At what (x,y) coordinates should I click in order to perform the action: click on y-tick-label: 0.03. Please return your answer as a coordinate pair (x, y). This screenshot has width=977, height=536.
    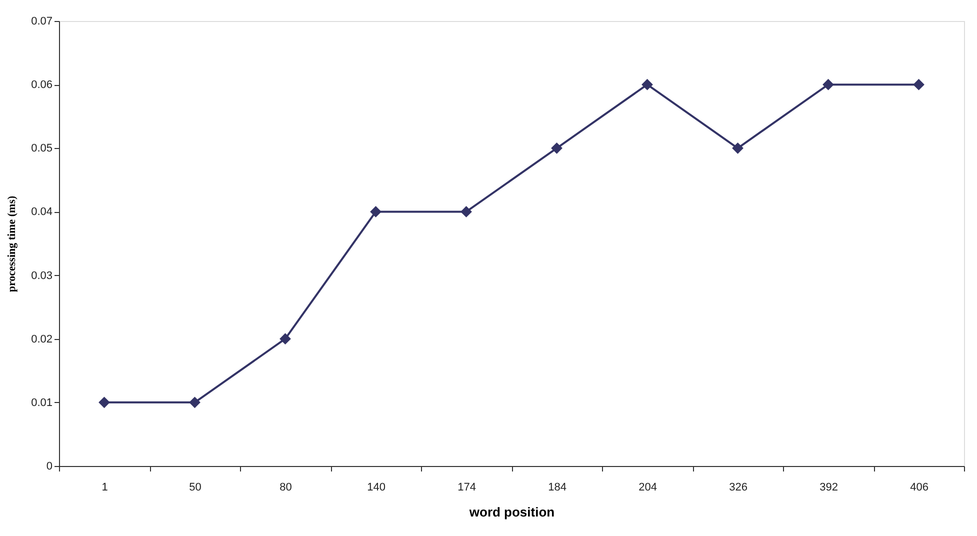
    Looking at the image, I should click on (41, 276).